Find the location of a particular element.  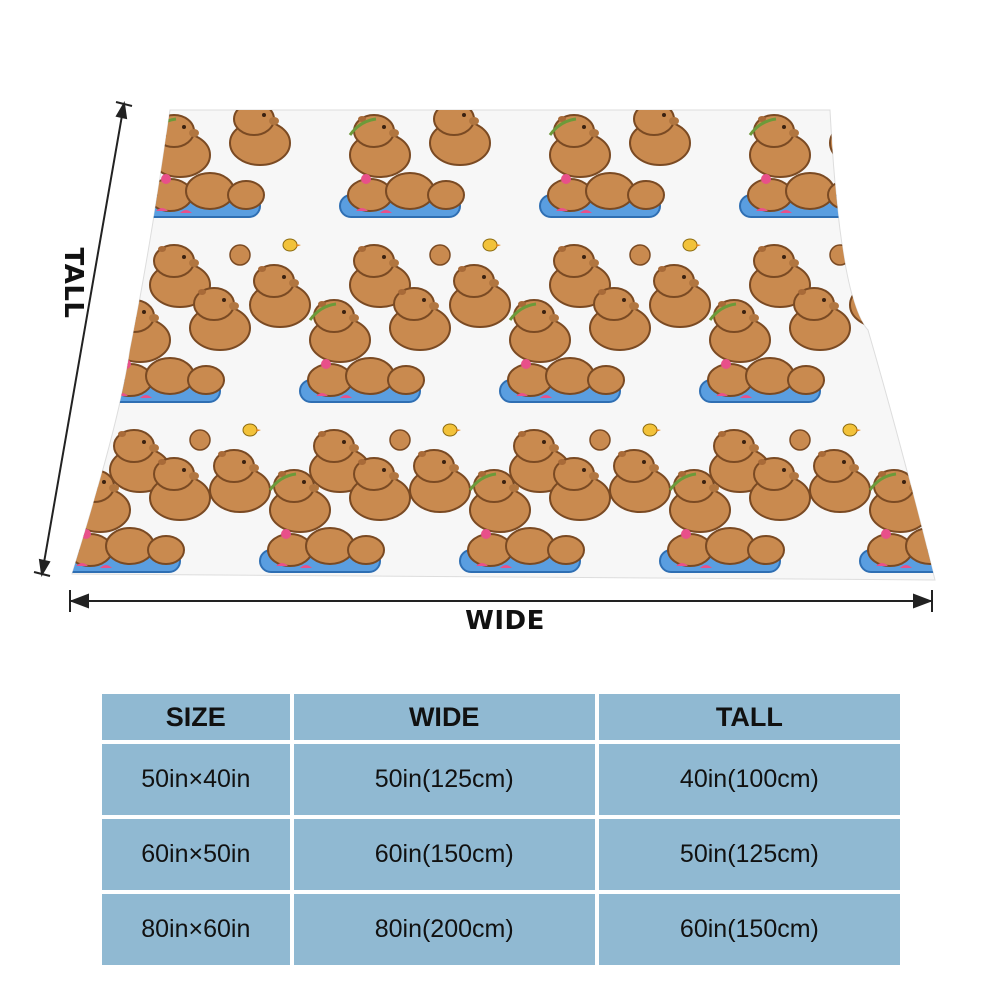

cell-wide: 50in(125cm) is located at coordinates (444, 779).